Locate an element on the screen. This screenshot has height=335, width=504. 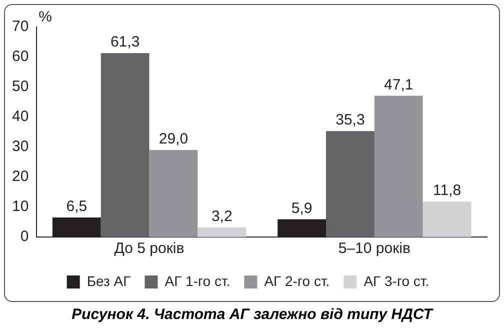
y-tick-label: 60 is located at coordinates (20, 57).